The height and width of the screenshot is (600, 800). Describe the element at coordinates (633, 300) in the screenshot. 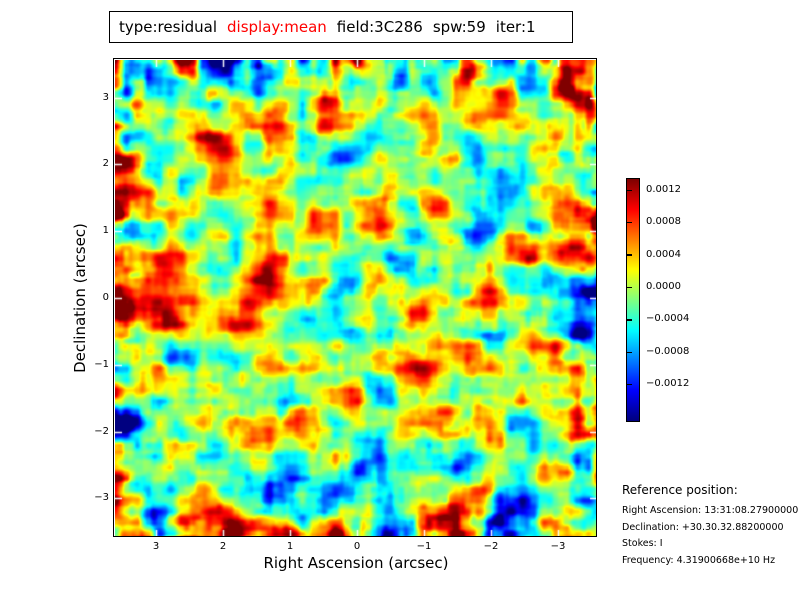

I see `colorbar-gradient` at that location.